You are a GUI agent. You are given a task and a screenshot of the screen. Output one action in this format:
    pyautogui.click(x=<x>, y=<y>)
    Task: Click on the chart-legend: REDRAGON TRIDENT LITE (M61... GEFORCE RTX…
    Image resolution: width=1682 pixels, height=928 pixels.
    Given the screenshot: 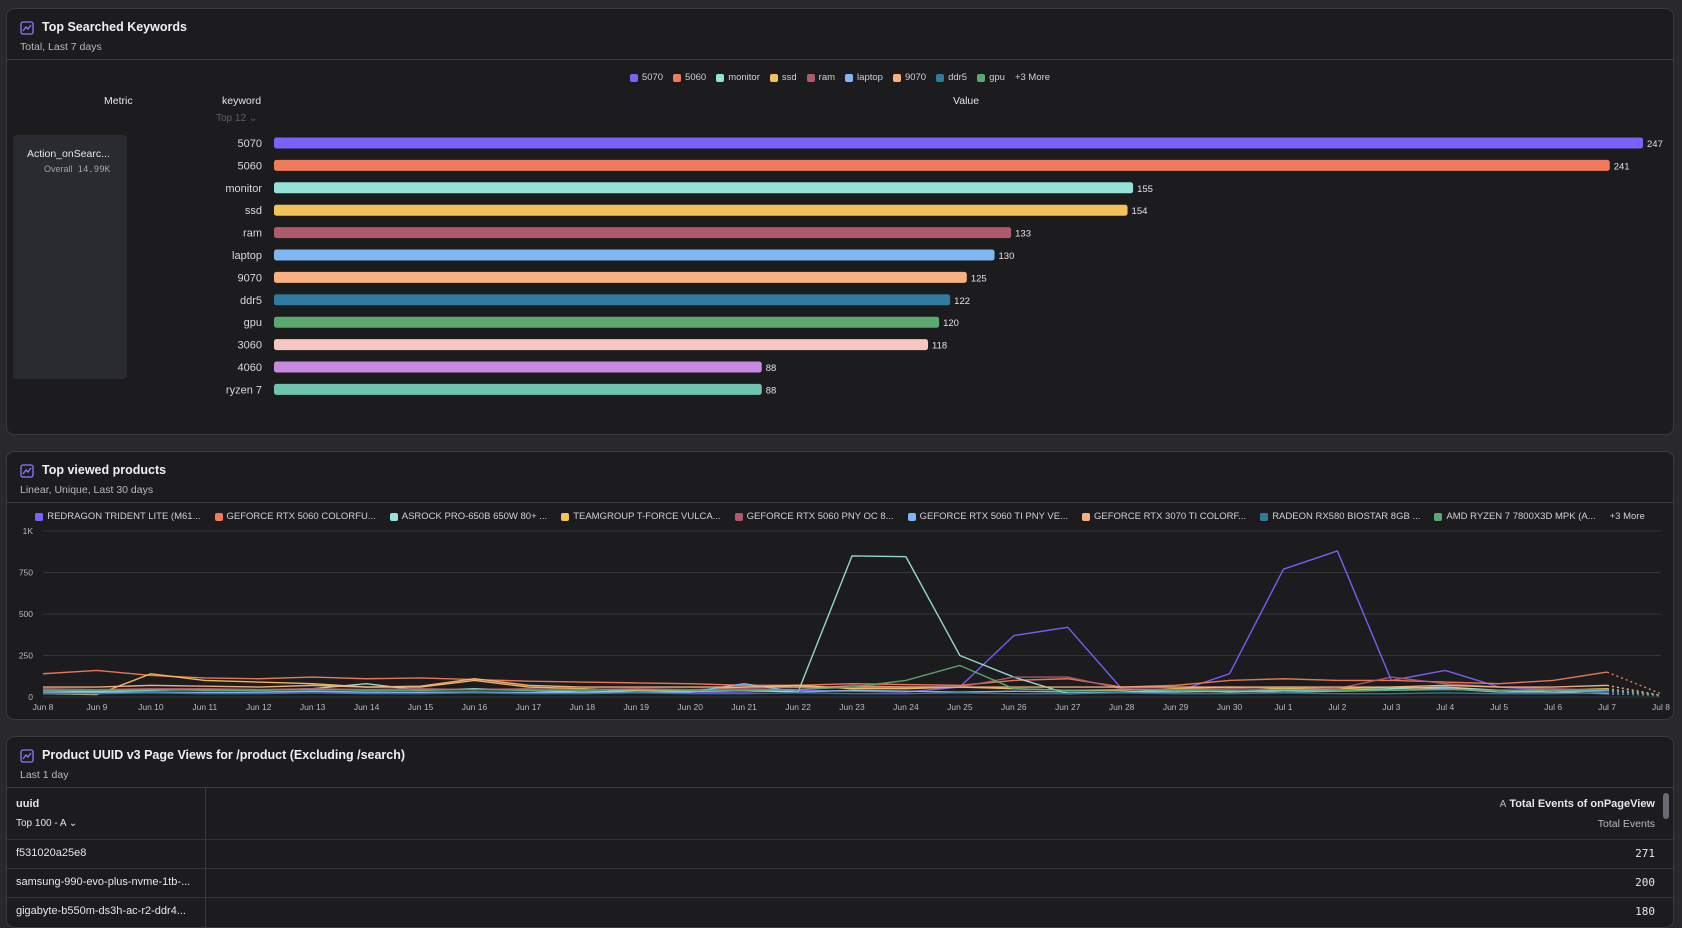 What is the action you would take?
    pyautogui.click(x=840, y=516)
    